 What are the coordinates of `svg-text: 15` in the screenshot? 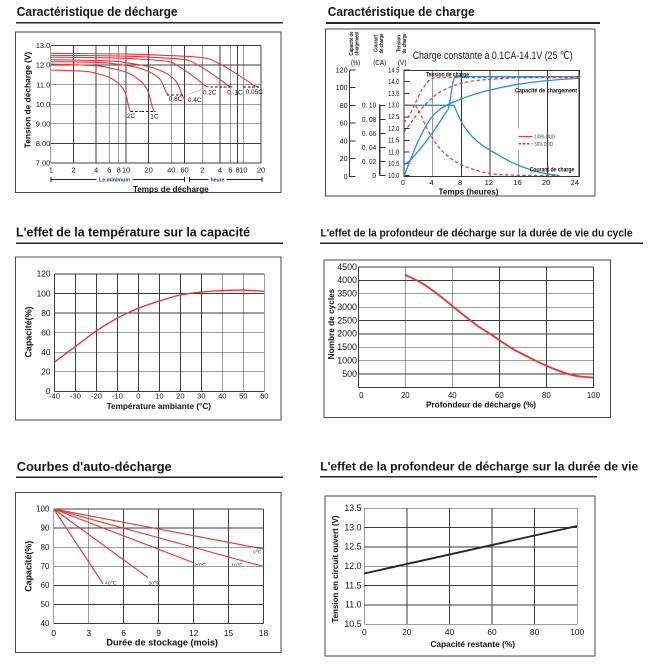 It's located at (229, 633).